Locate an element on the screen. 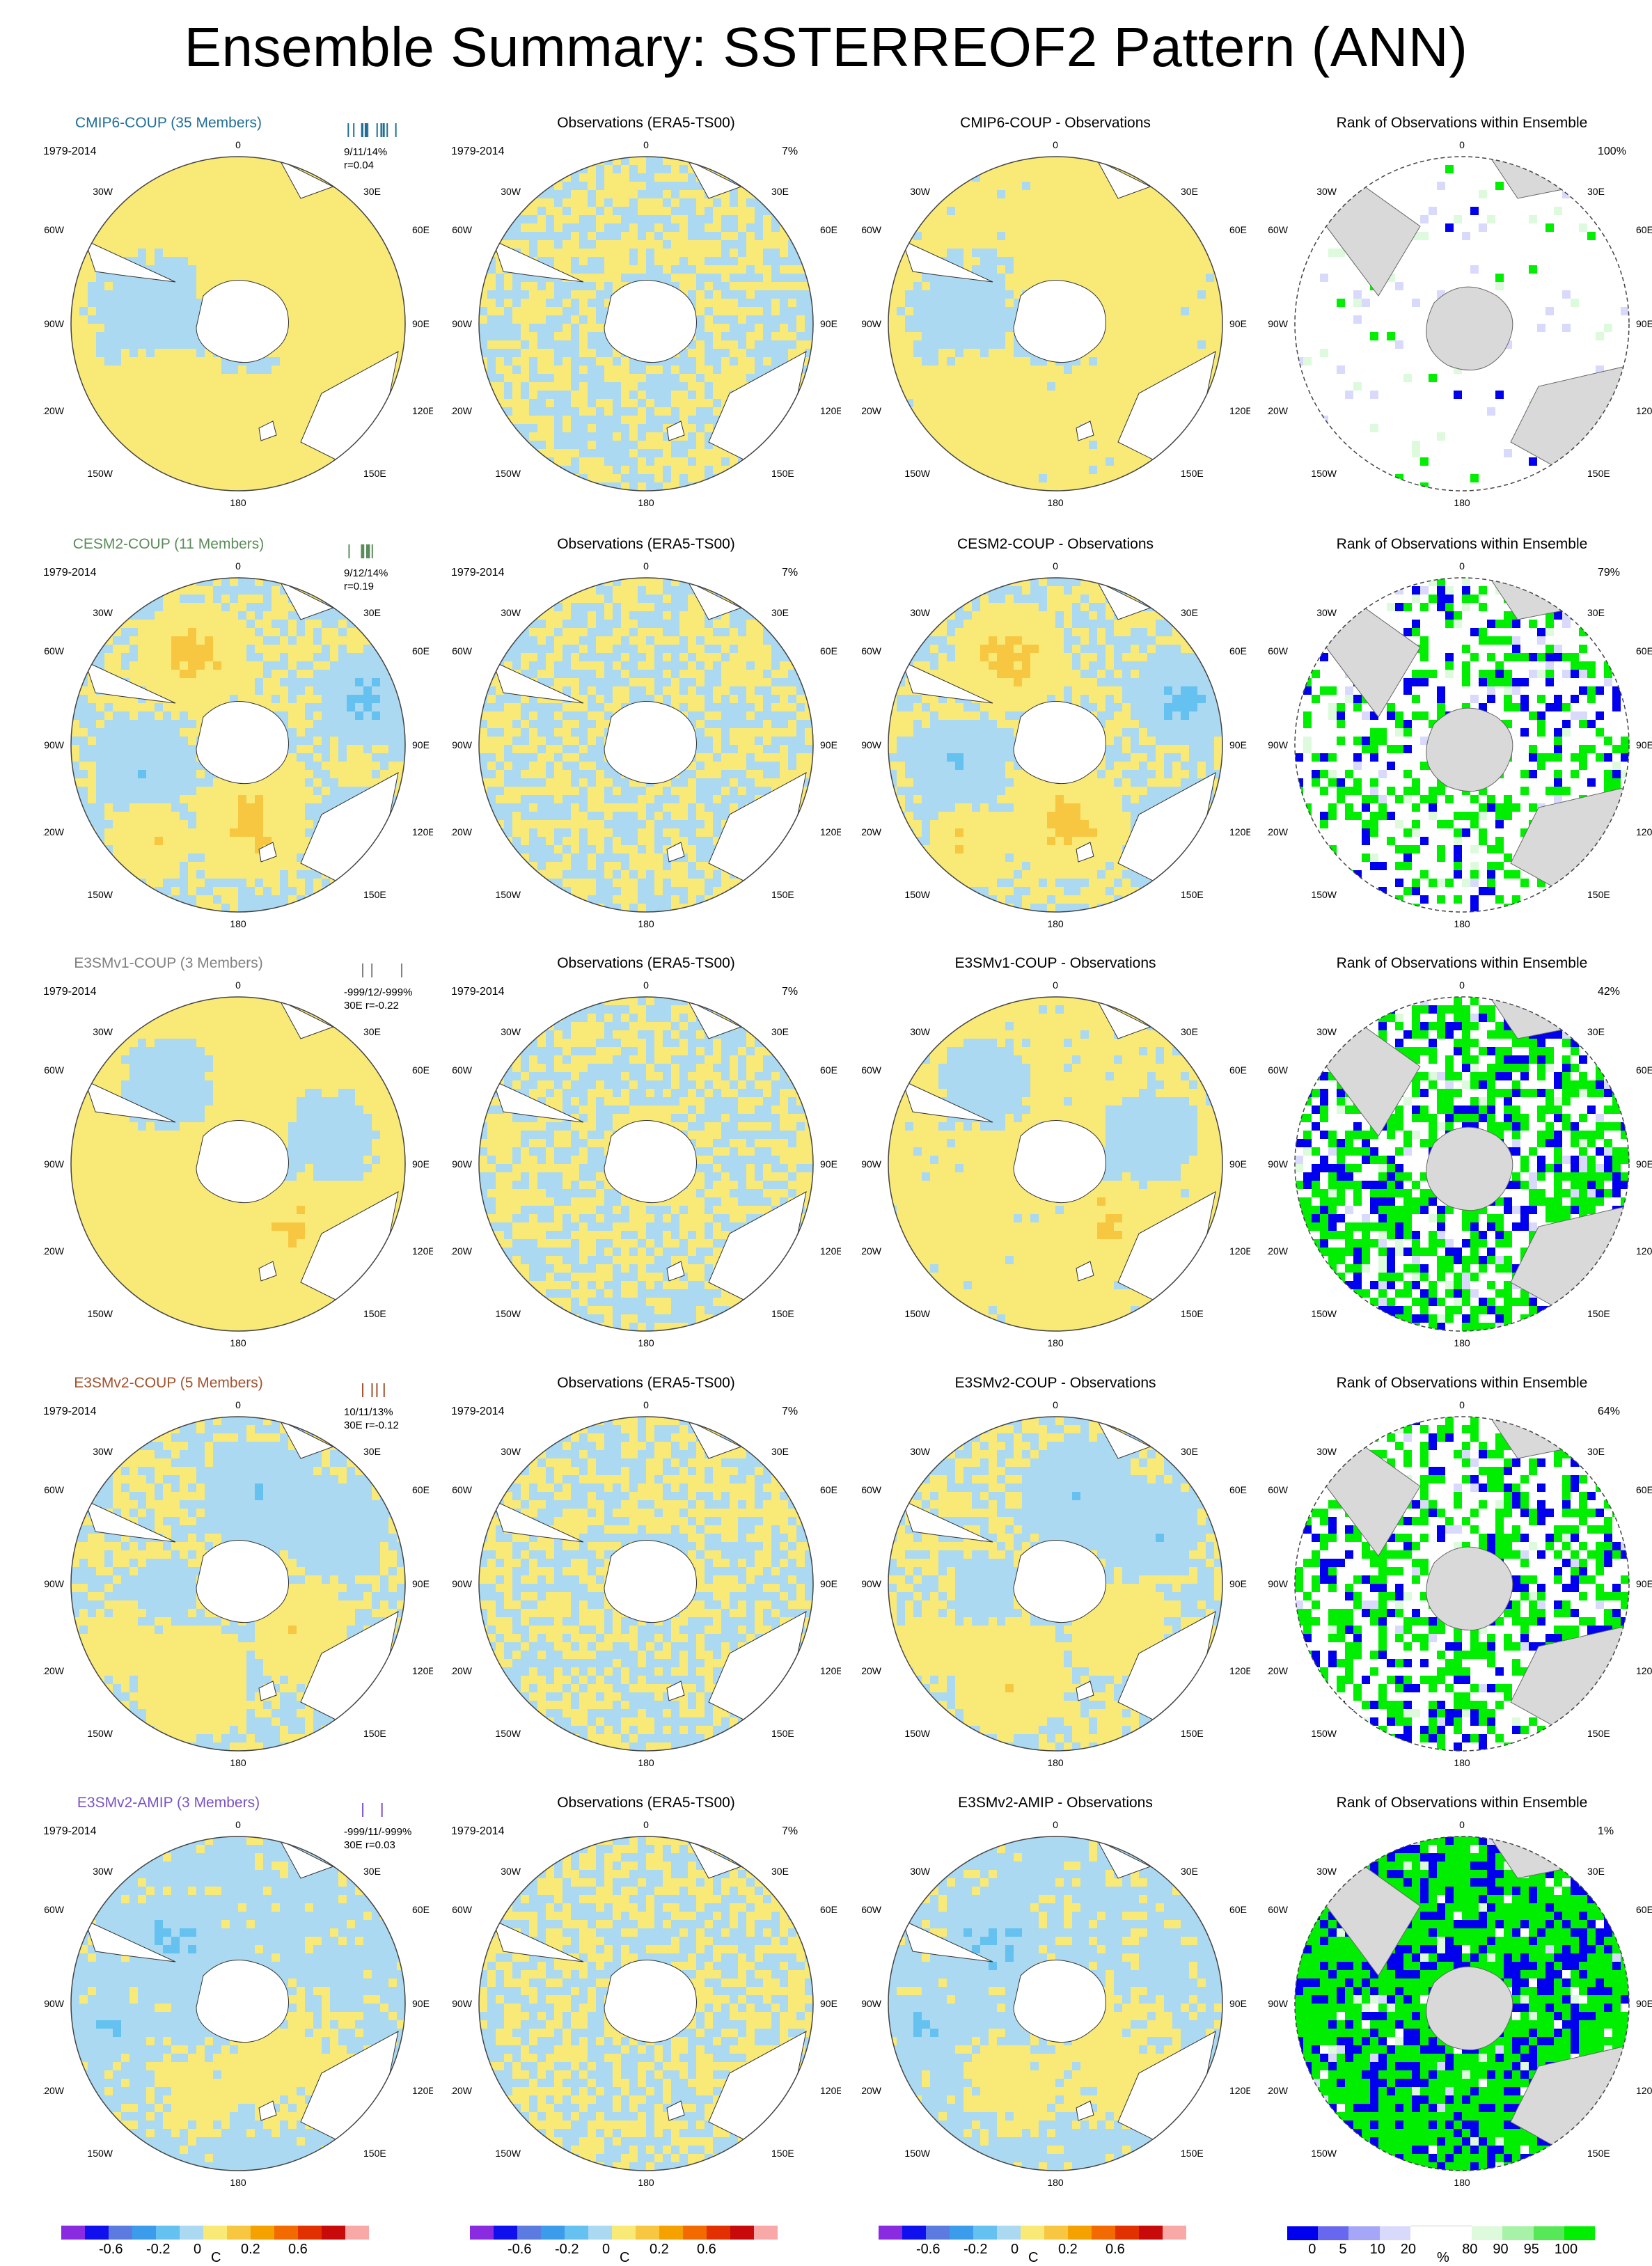 This screenshot has height=2266, width=1652. panel-title: E3SMv2-COUP (5 Members) is located at coordinates (181, 1384).